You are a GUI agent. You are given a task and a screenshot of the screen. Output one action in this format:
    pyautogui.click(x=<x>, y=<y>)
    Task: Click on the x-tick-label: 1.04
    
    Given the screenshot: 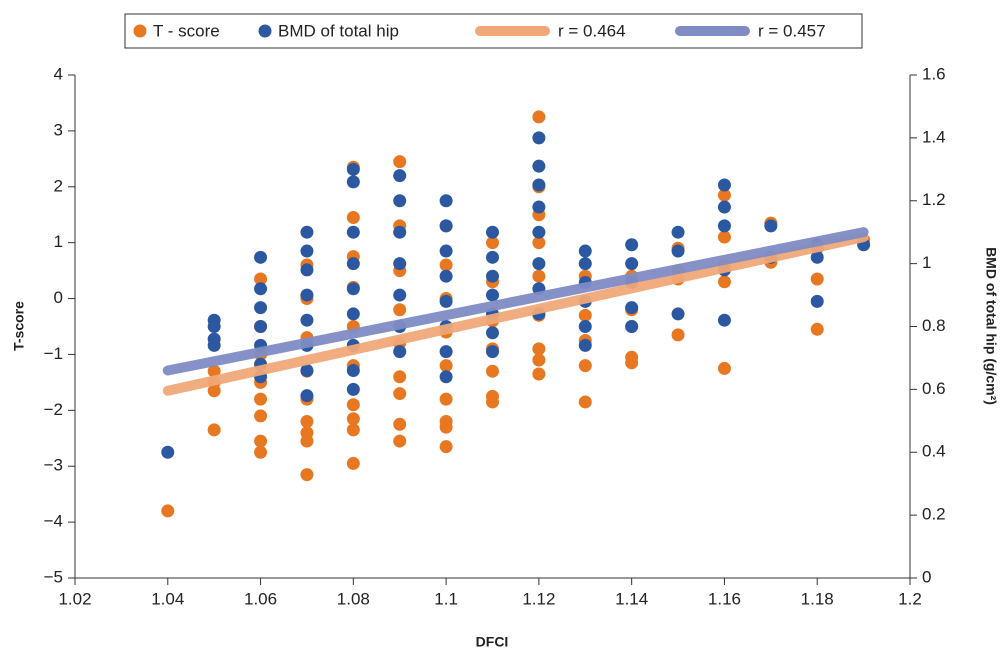 What is the action you would take?
    pyautogui.click(x=167, y=598)
    